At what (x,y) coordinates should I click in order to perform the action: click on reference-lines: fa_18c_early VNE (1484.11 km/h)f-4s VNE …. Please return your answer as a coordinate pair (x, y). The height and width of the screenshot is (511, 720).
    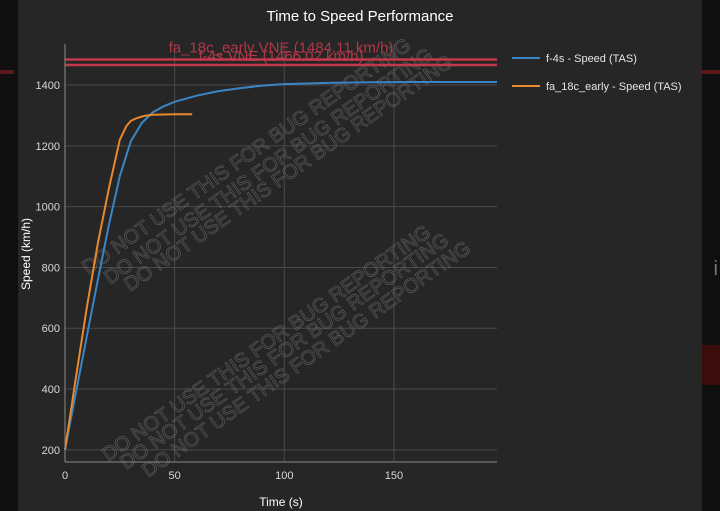
    Looking at the image, I should click on (281, 53).